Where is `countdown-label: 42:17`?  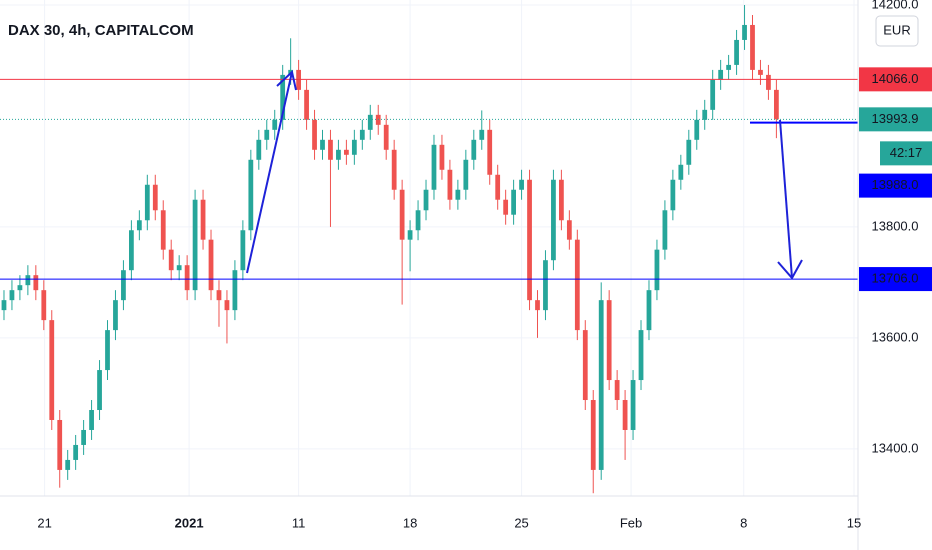 countdown-label: 42:17 is located at coordinates (906, 152).